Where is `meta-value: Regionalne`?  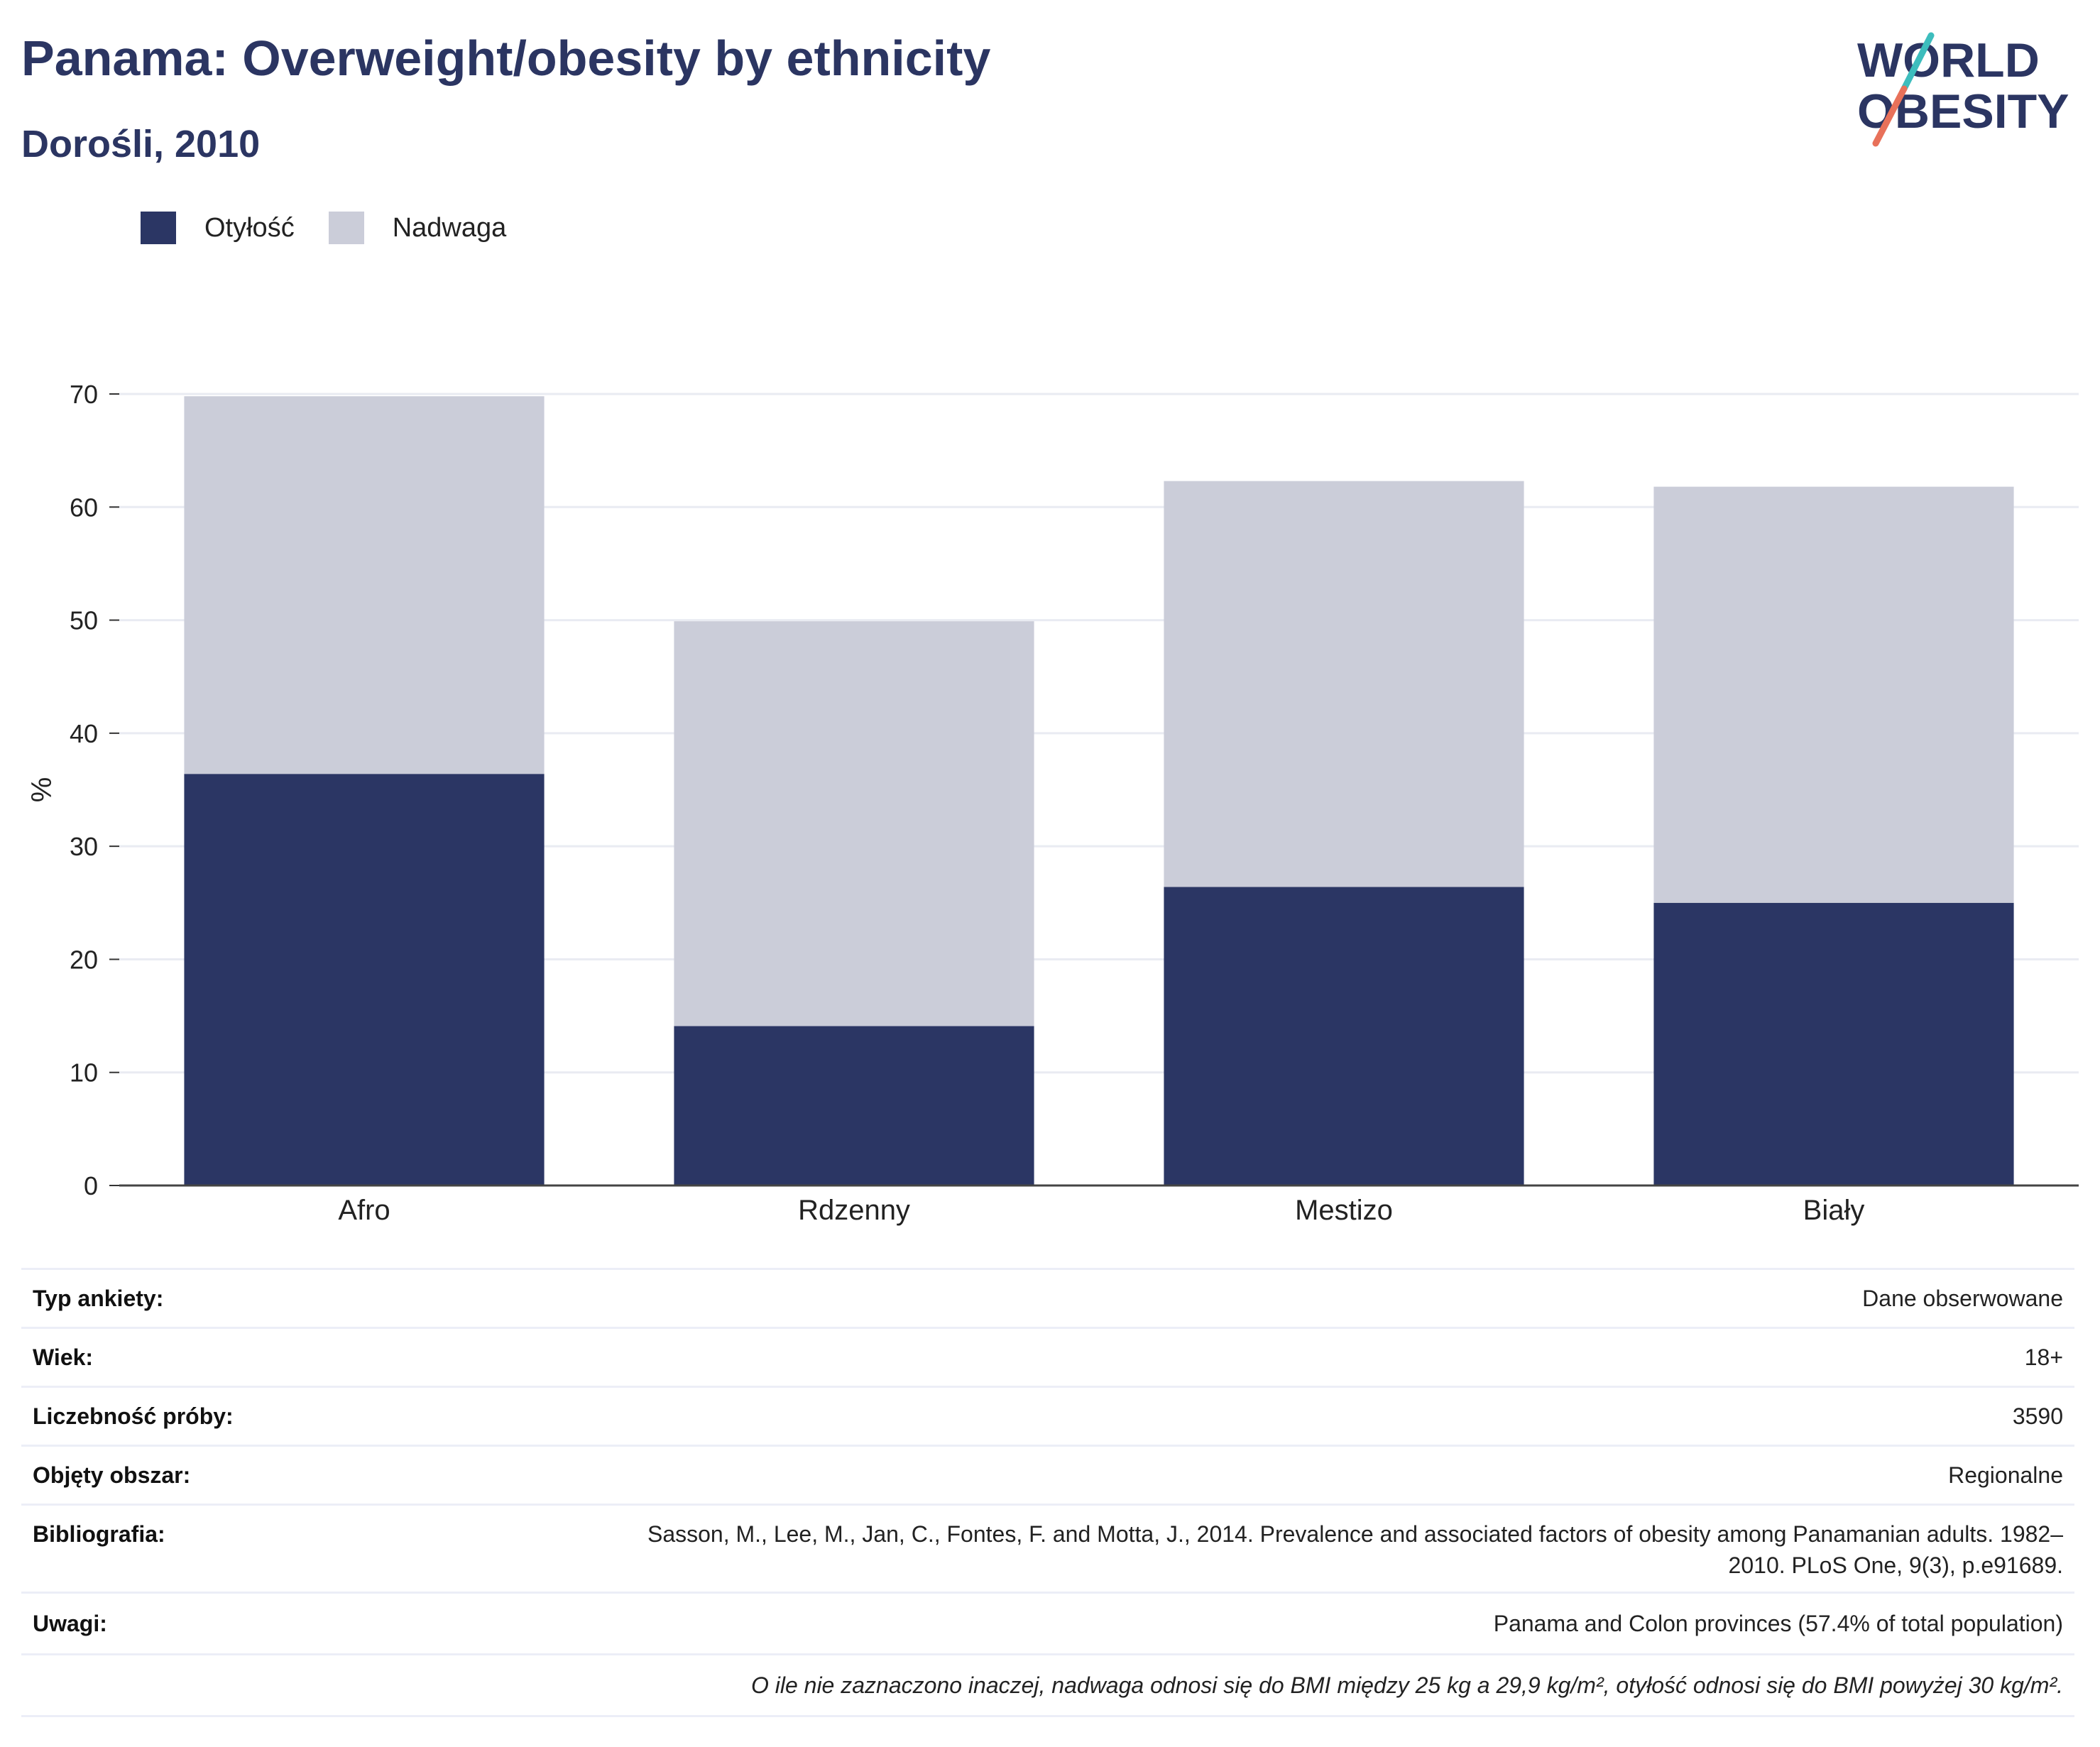 meta-value: Regionalne is located at coordinates (2005, 1475).